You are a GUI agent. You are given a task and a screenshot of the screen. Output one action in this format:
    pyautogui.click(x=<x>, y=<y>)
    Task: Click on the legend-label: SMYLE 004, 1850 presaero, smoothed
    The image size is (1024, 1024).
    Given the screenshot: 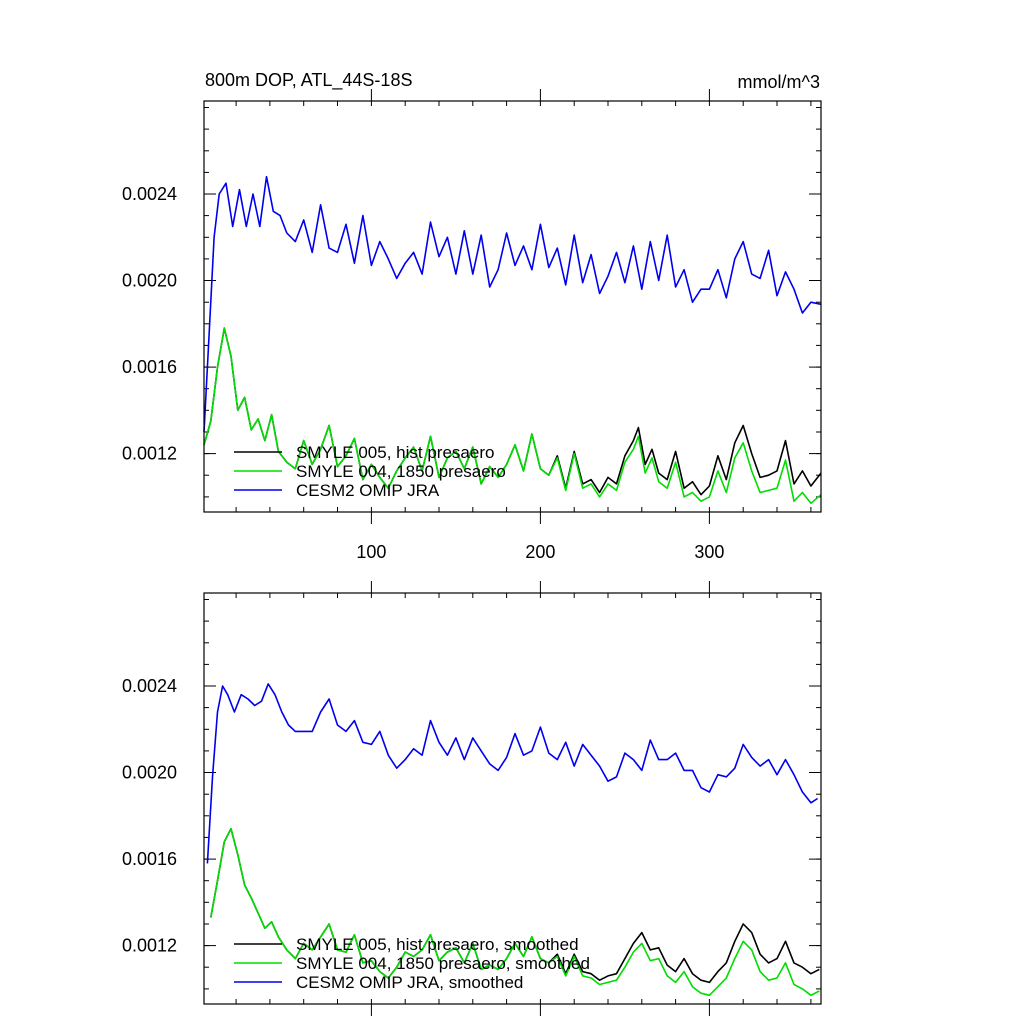 What is the action you would take?
    pyautogui.click(x=443, y=963)
    